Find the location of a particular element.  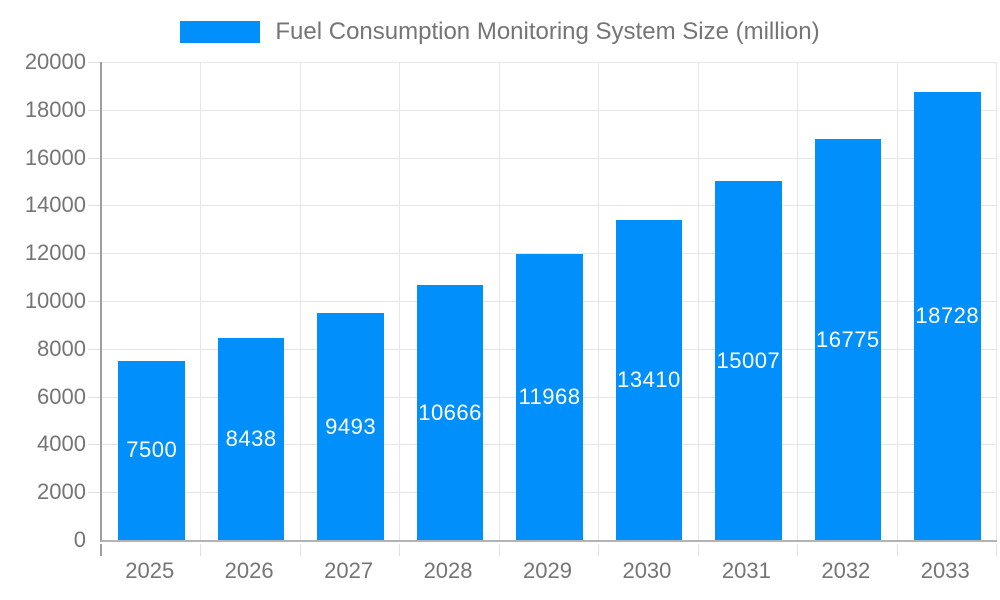

bar-value-label: 8438 is located at coordinates (251, 439).